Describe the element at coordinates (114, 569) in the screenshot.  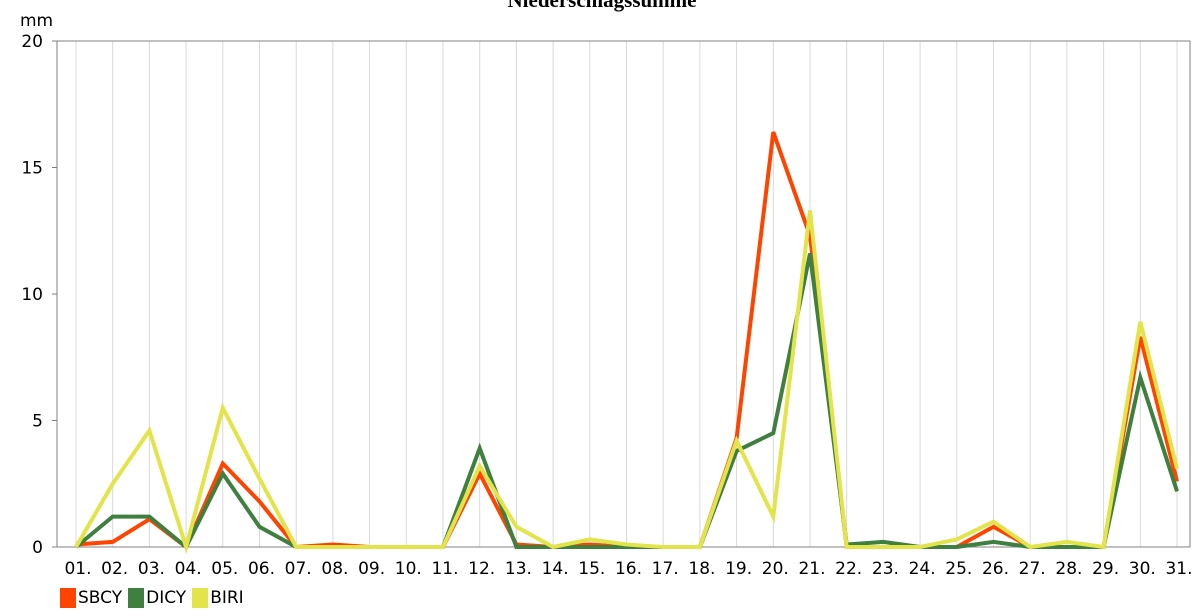
I see `x-tick-label: 02.` at that location.